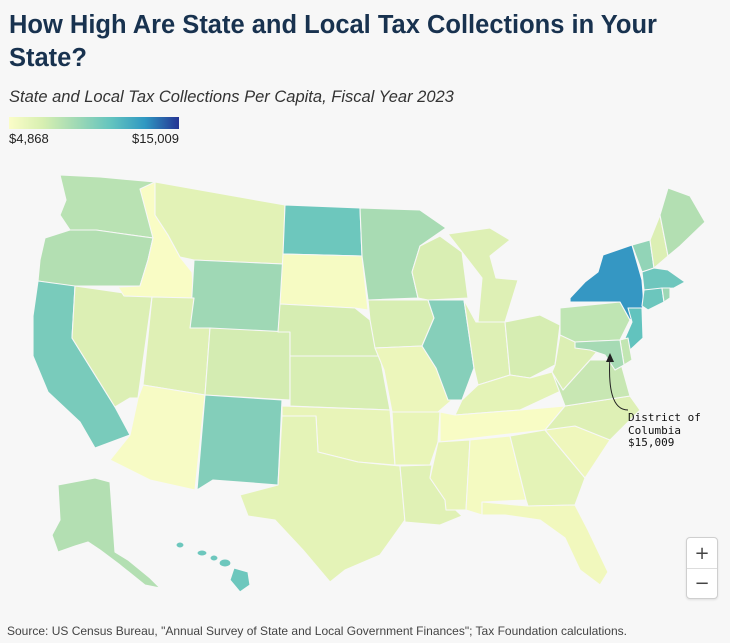 This screenshot has height=643, width=730. What do you see at coordinates (532, 346) in the screenshot?
I see `state-oh` at bounding box center [532, 346].